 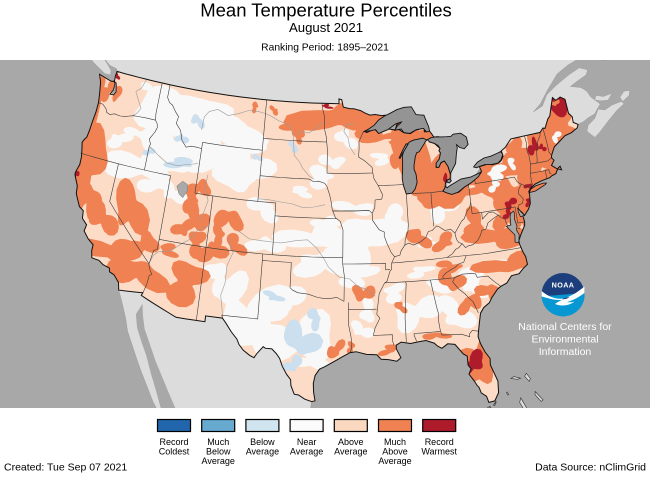 I want to click on svg-text: Coldest, so click(x=174, y=452).